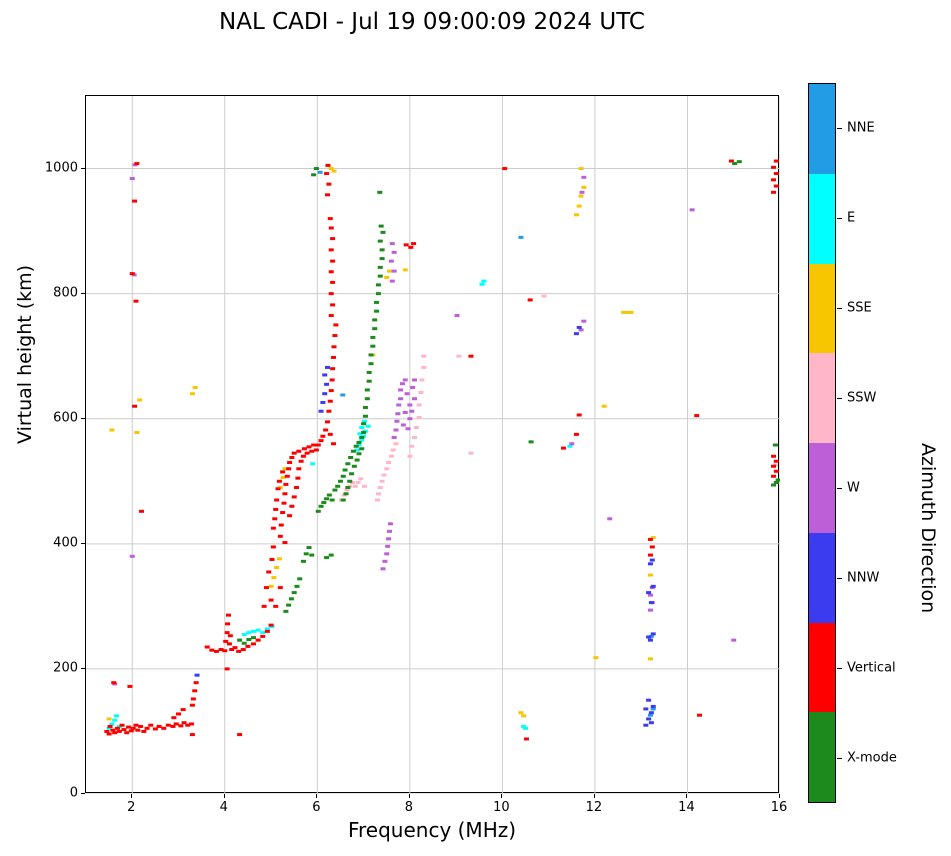 The height and width of the screenshot is (856, 951). What do you see at coordinates (822, 308) in the screenshot?
I see `colorbar-segment-sse` at bounding box center [822, 308].